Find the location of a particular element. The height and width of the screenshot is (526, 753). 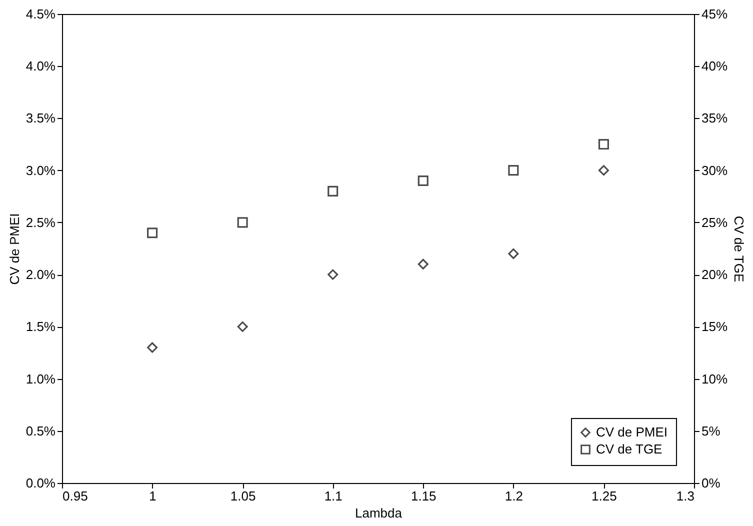

x-tick-label: 0.95 is located at coordinates (75, 496).